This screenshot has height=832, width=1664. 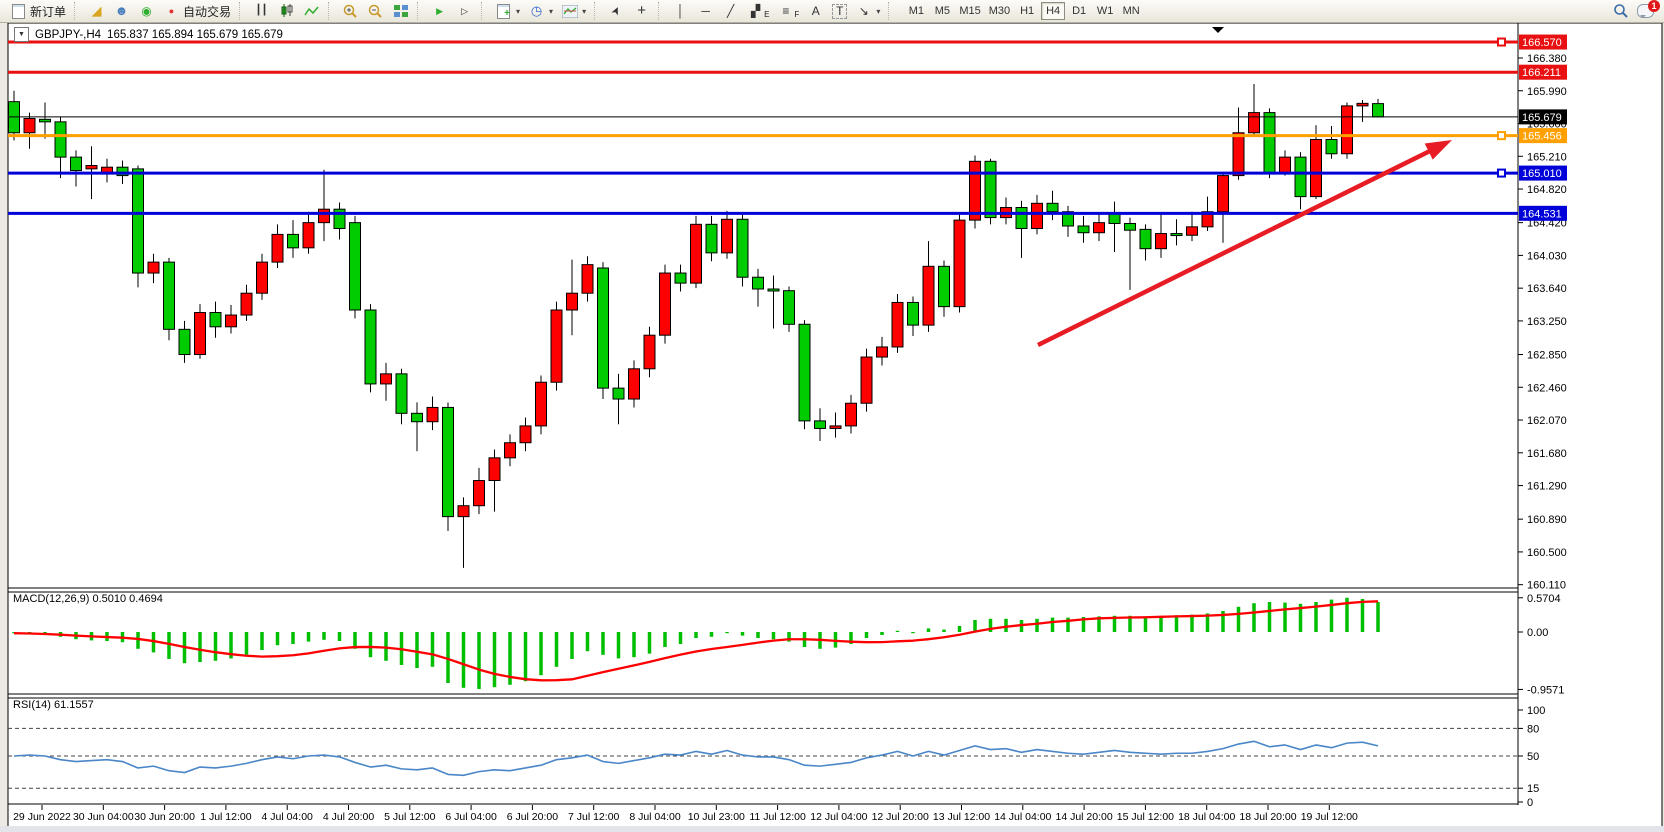 What do you see at coordinates (569, 11) in the screenshot?
I see `indicators-icon` at bounding box center [569, 11].